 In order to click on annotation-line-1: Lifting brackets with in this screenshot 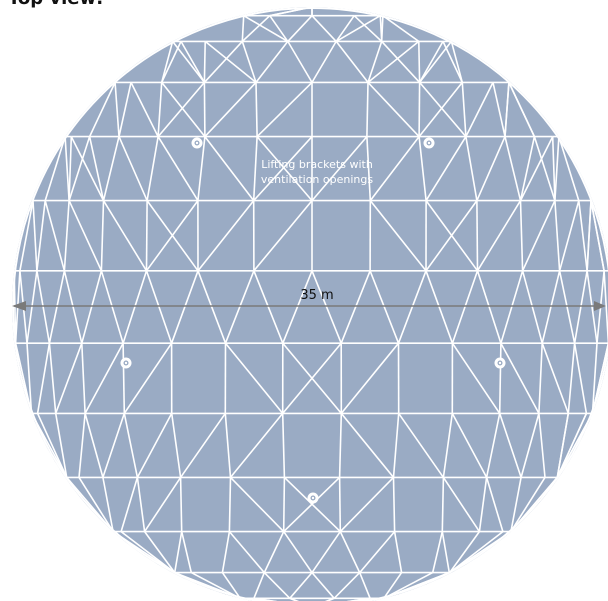, I will do `click(317, 164)`.